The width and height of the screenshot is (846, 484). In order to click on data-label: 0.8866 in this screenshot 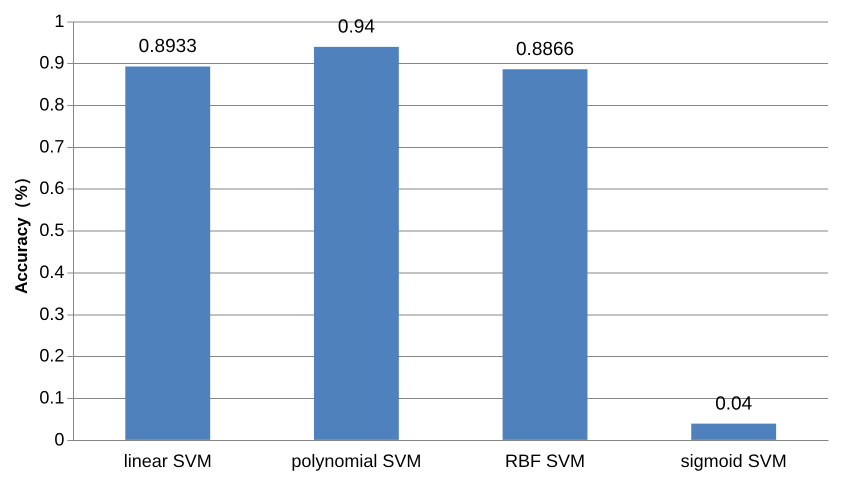, I will do `click(545, 49)`.